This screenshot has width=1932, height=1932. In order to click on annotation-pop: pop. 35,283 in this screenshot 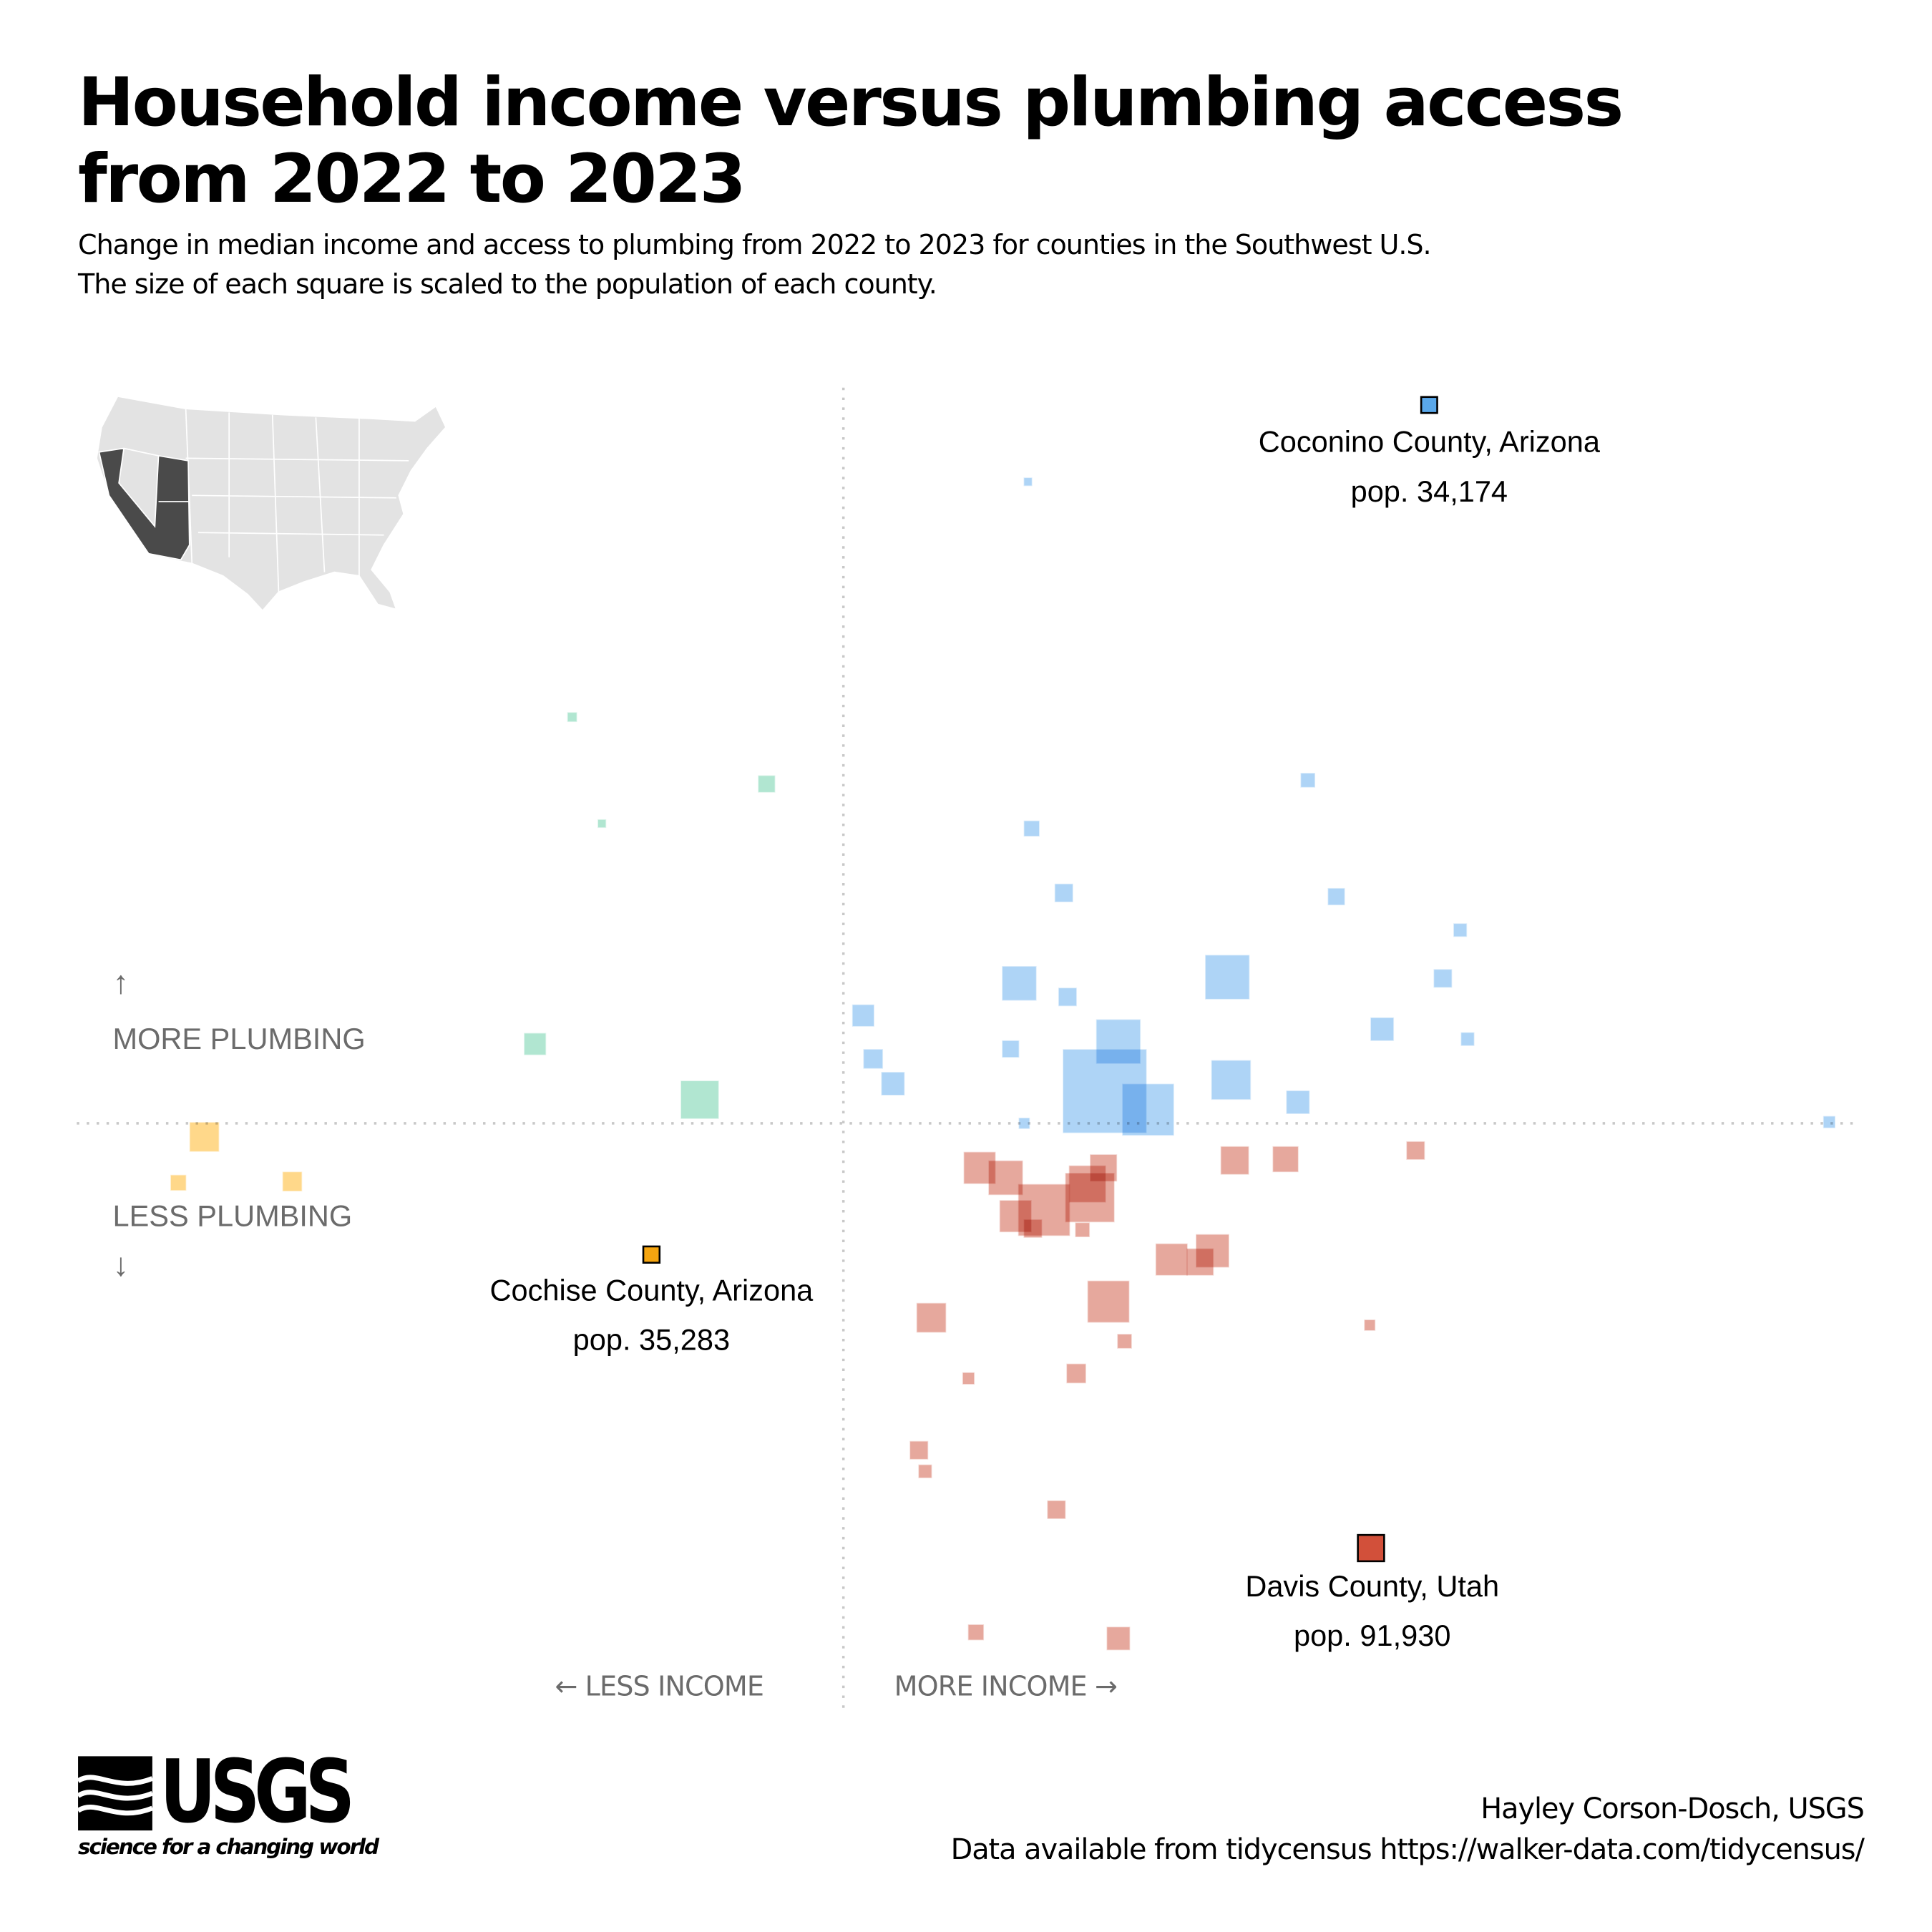, I will do `click(651, 1340)`.